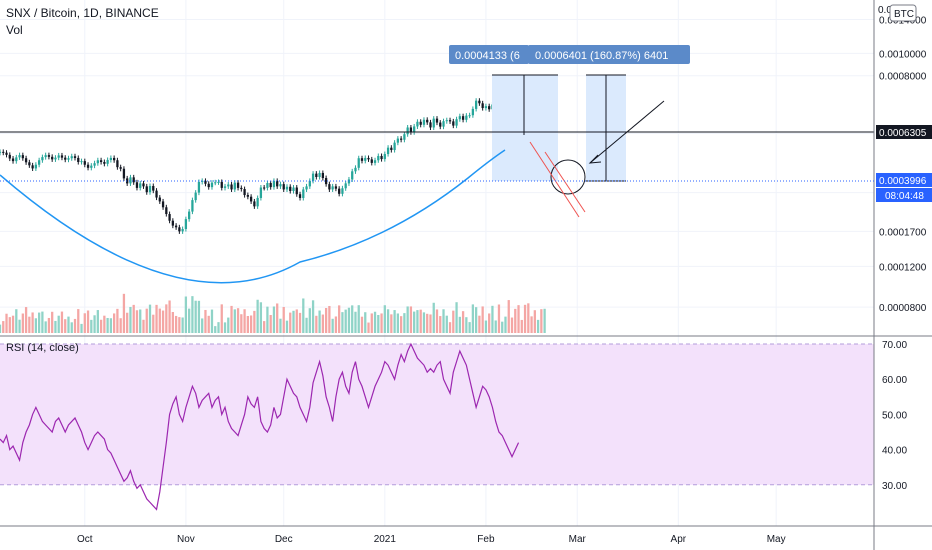 The height and width of the screenshot is (550, 932). What do you see at coordinates (904, 132) in the screenshot?
I see `resistance-price-tag: 0.0006305` at bounding box center [904, 132].